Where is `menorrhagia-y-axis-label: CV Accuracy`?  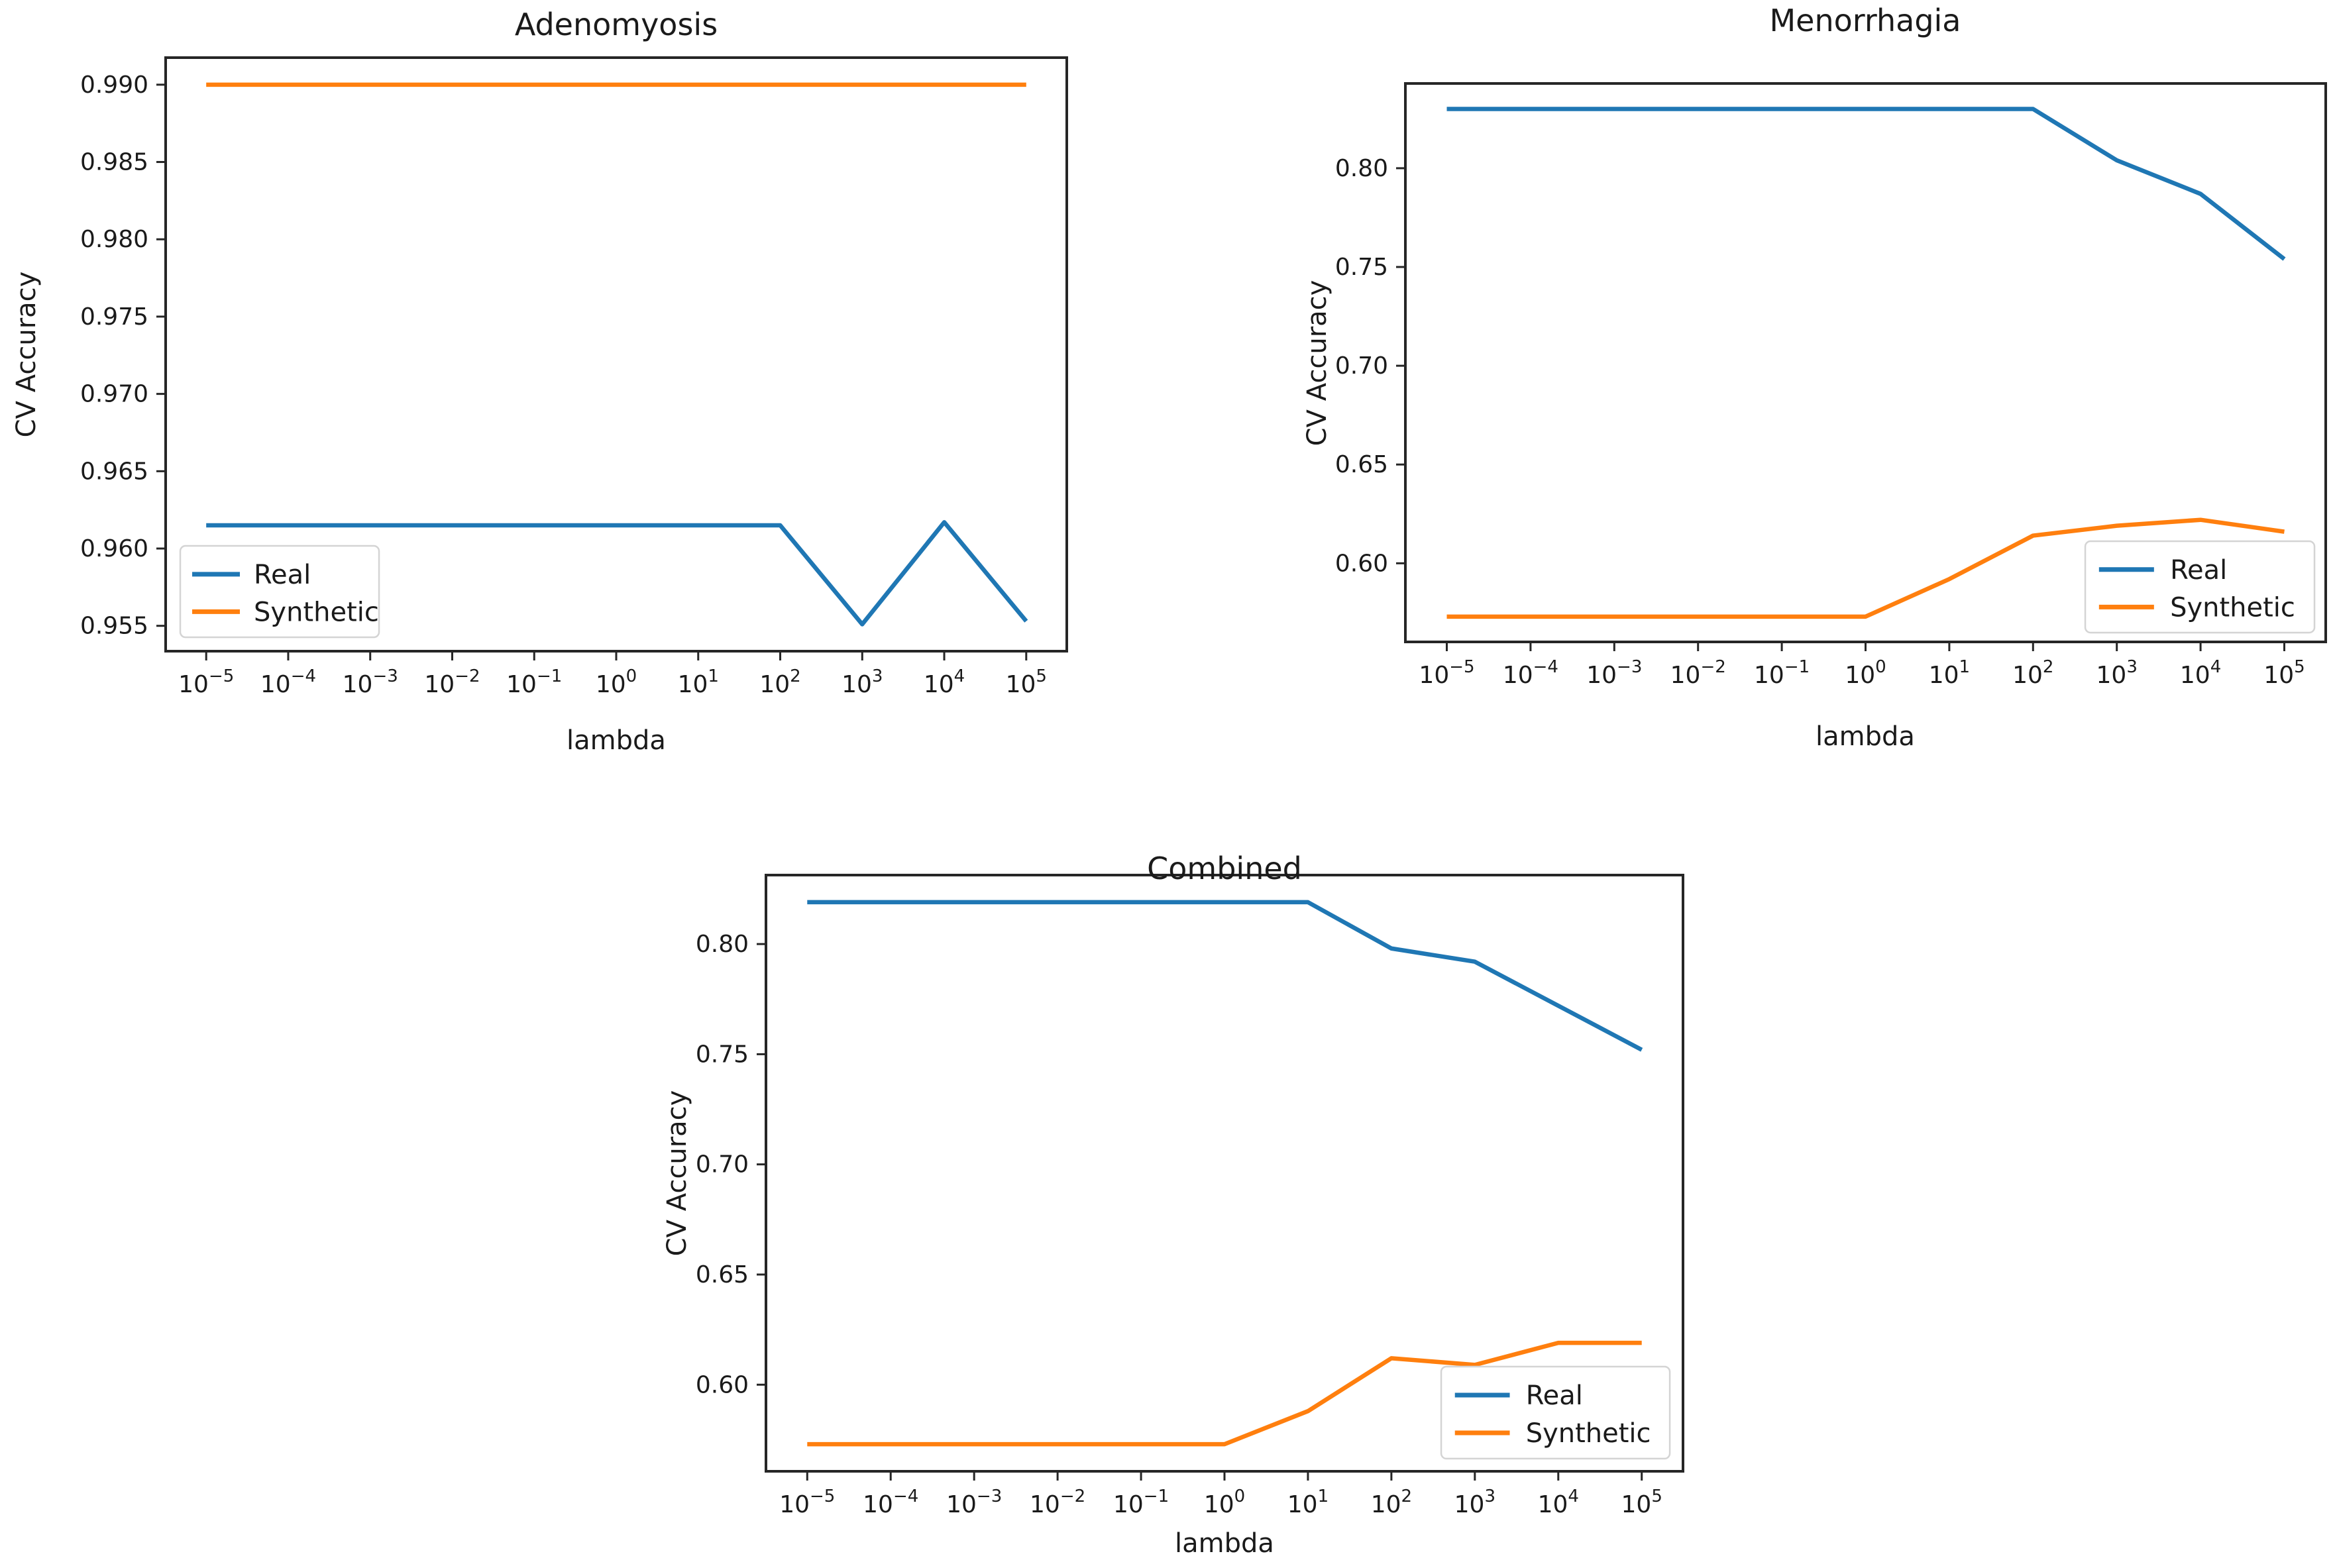 menorrhagia-y-axis-label: CV Accuracy is located at coordinates (1317, 363).